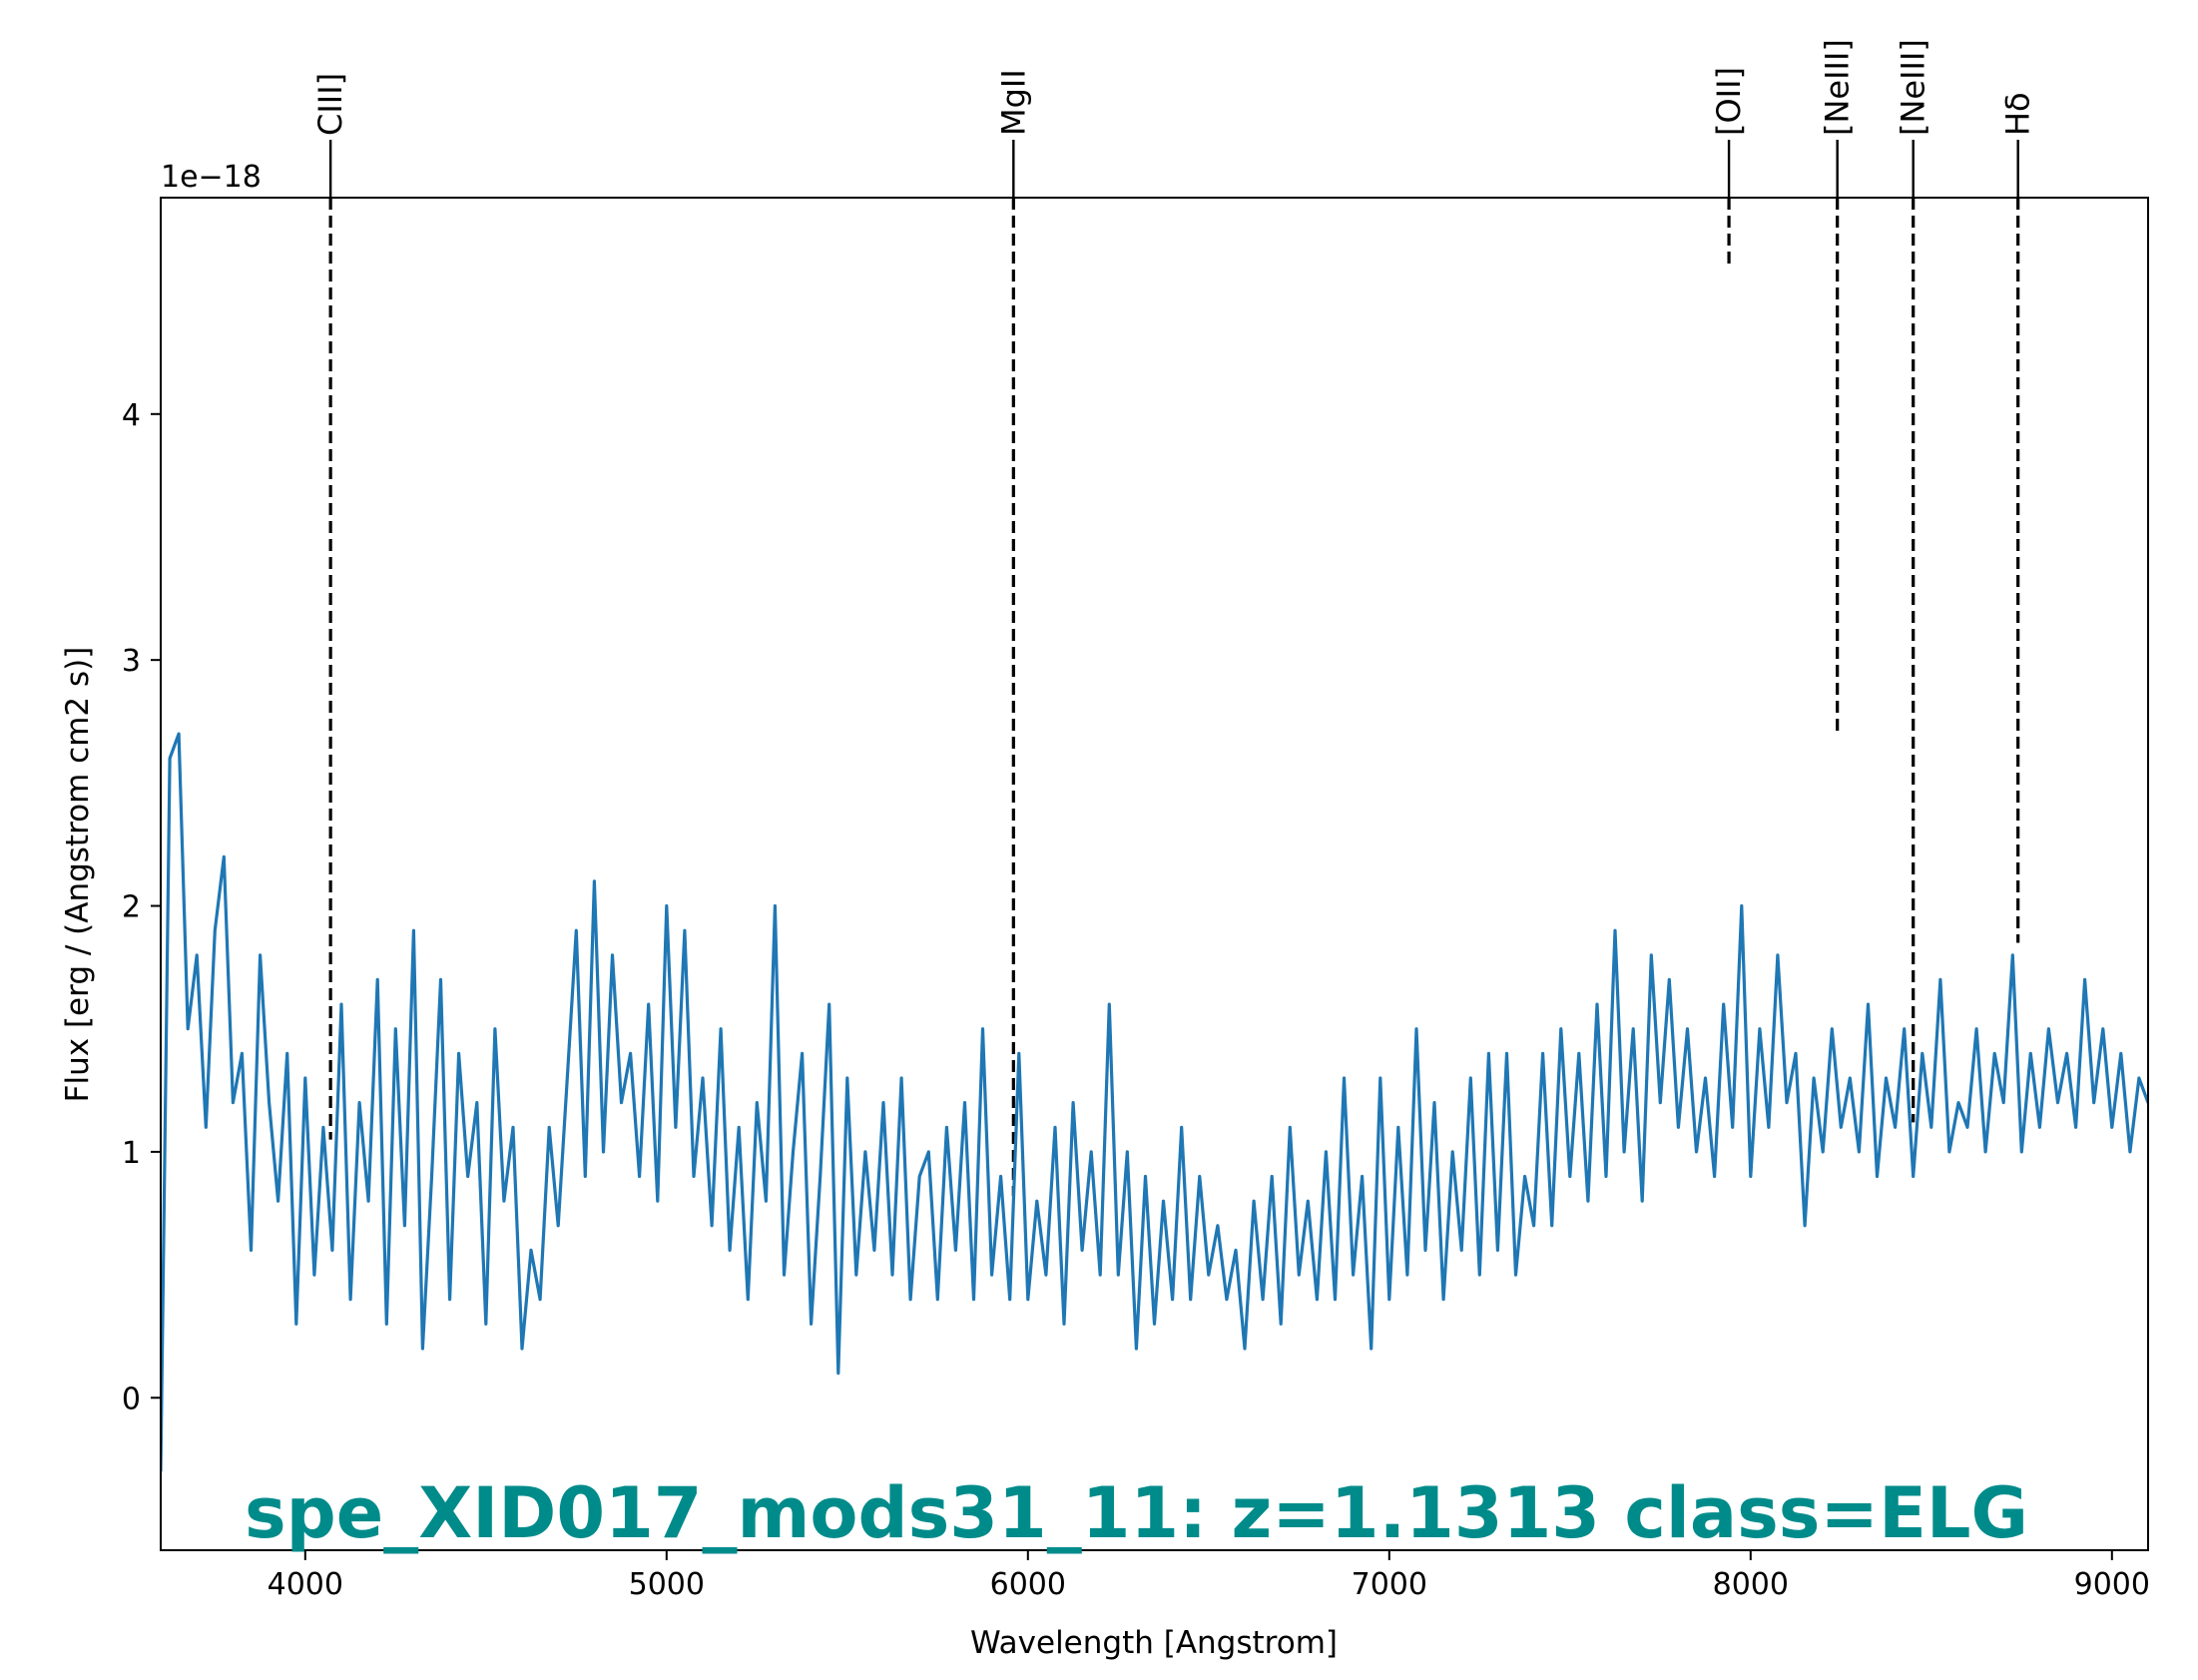 The height and width of the screenshot is (1680, 2198). What do you see at coordinates (1013, 102) in the screenshot?
I see `emission-line-label: MgII` at bounding box center [1013, 102].